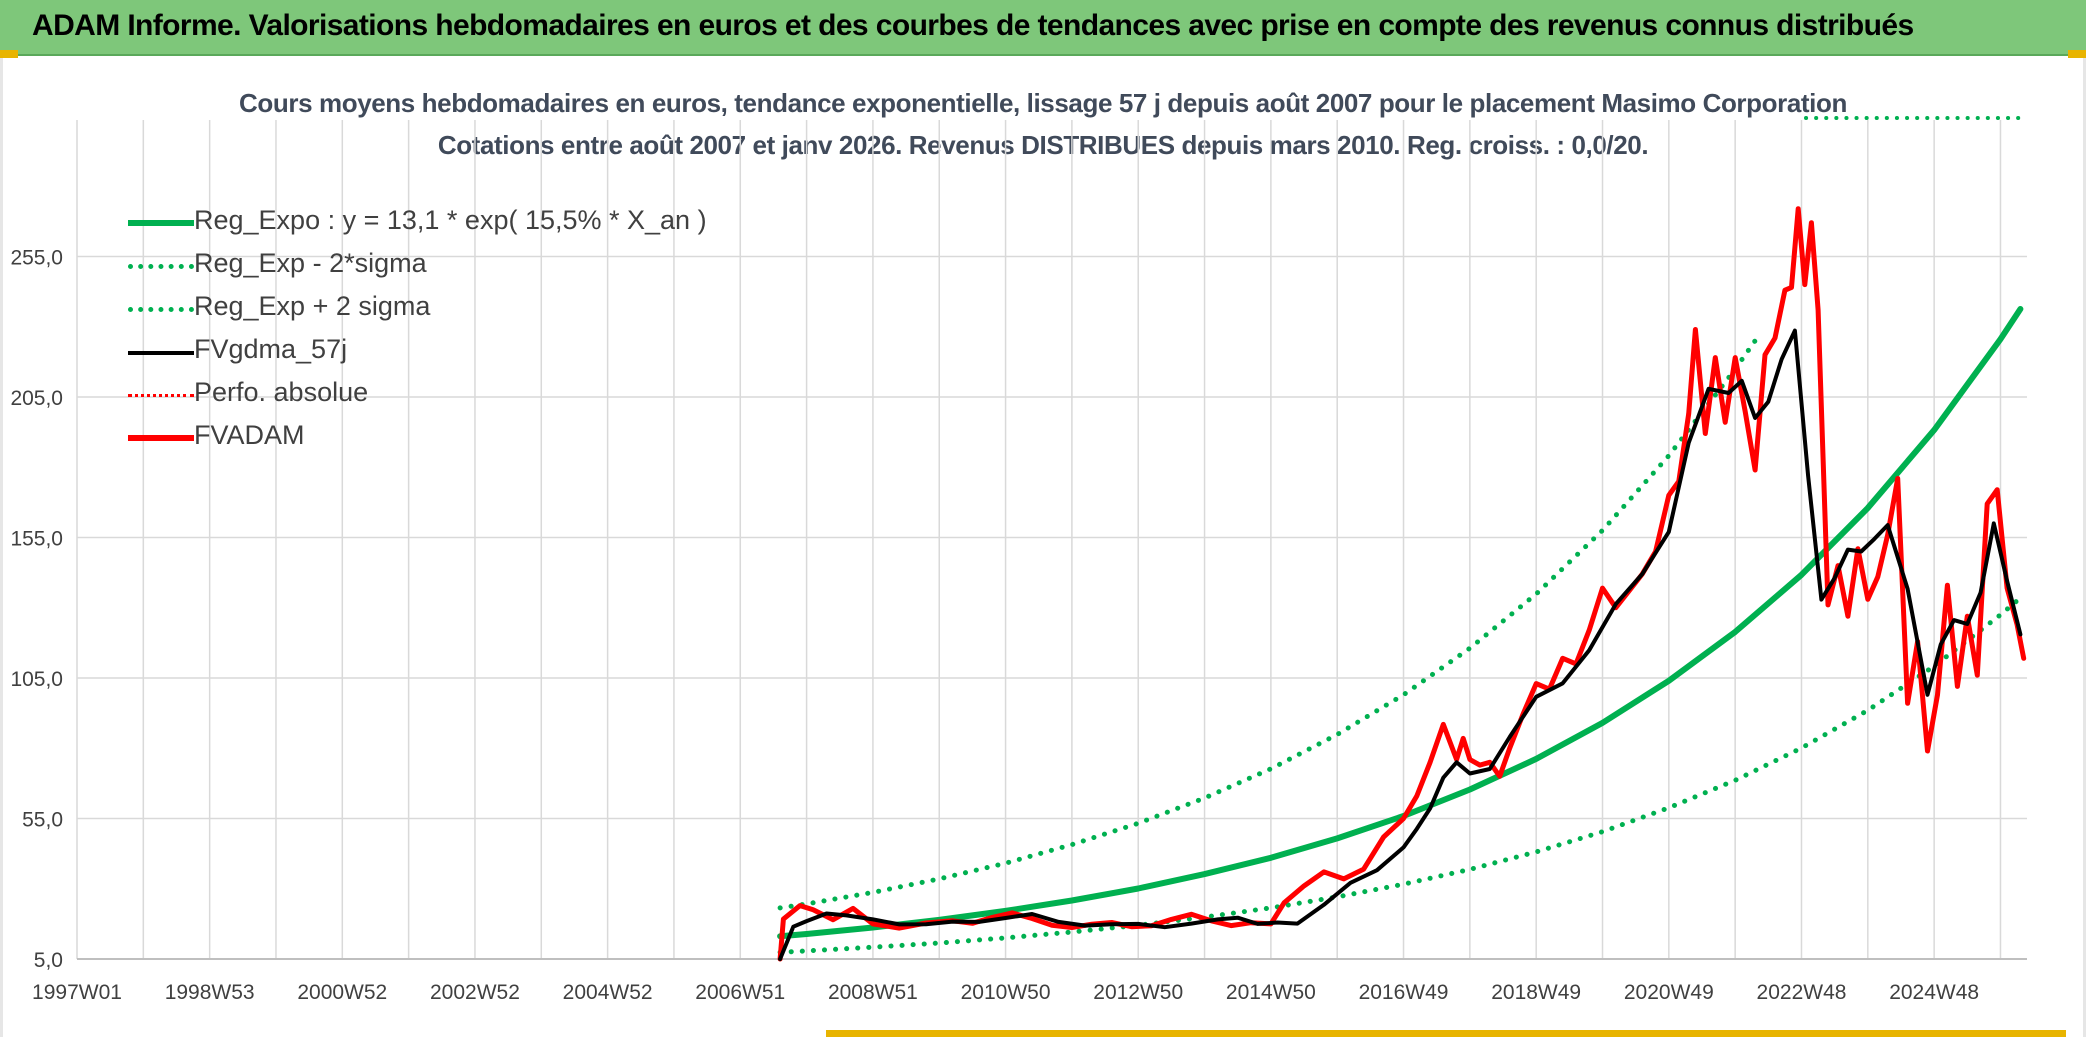  Describe the element at coordinates (475, 992) in the screenshot. I see `x-tick-label: 2002W52` at that location.